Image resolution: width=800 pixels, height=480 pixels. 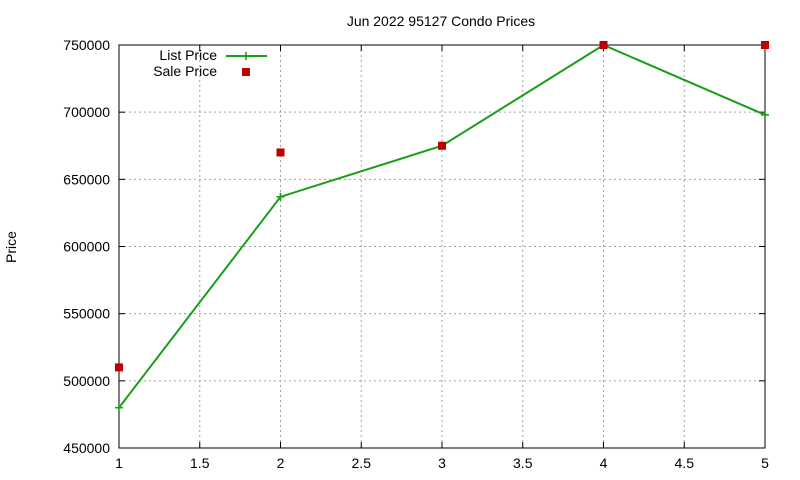 What do you see at coordinates (86, 45) in the screenshot?
I see `y-tick-label: 750000` at bounding box center [86, 45].